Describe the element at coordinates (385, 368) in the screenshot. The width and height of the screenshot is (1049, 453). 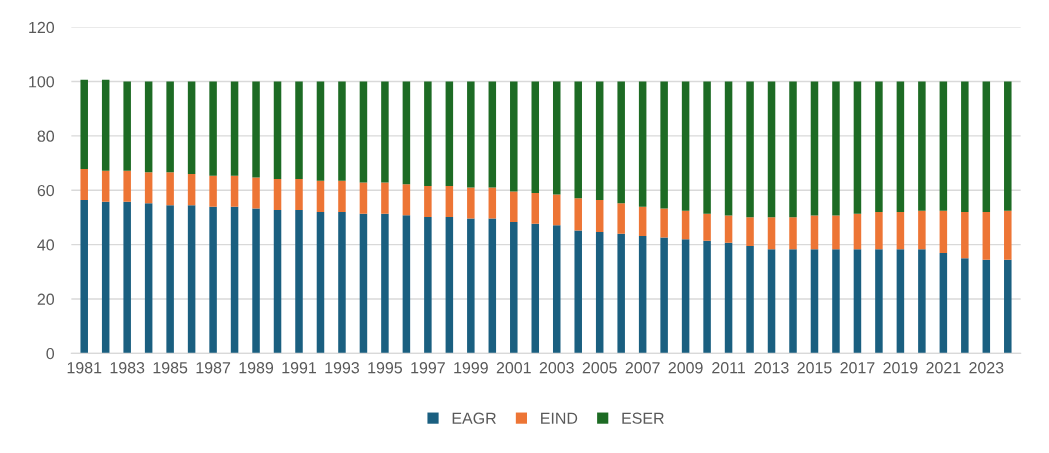
I see `x-tick-label: 1995` at that location.